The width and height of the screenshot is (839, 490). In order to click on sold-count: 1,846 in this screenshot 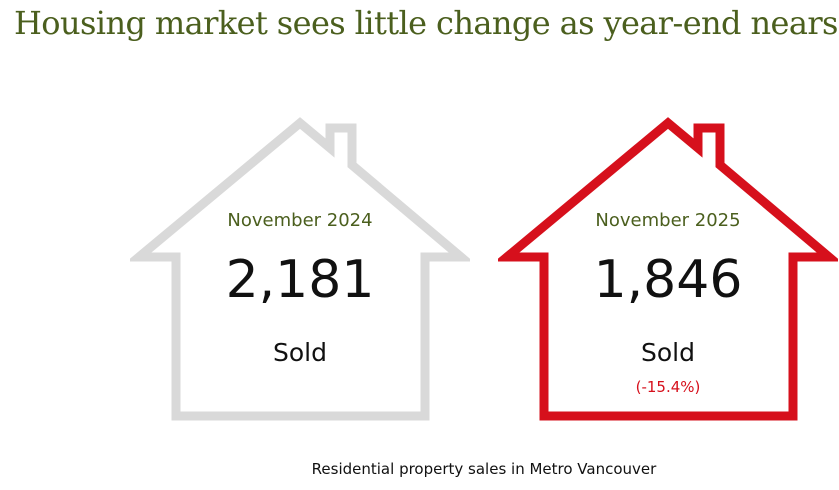, I will do `click(668, 280)`.